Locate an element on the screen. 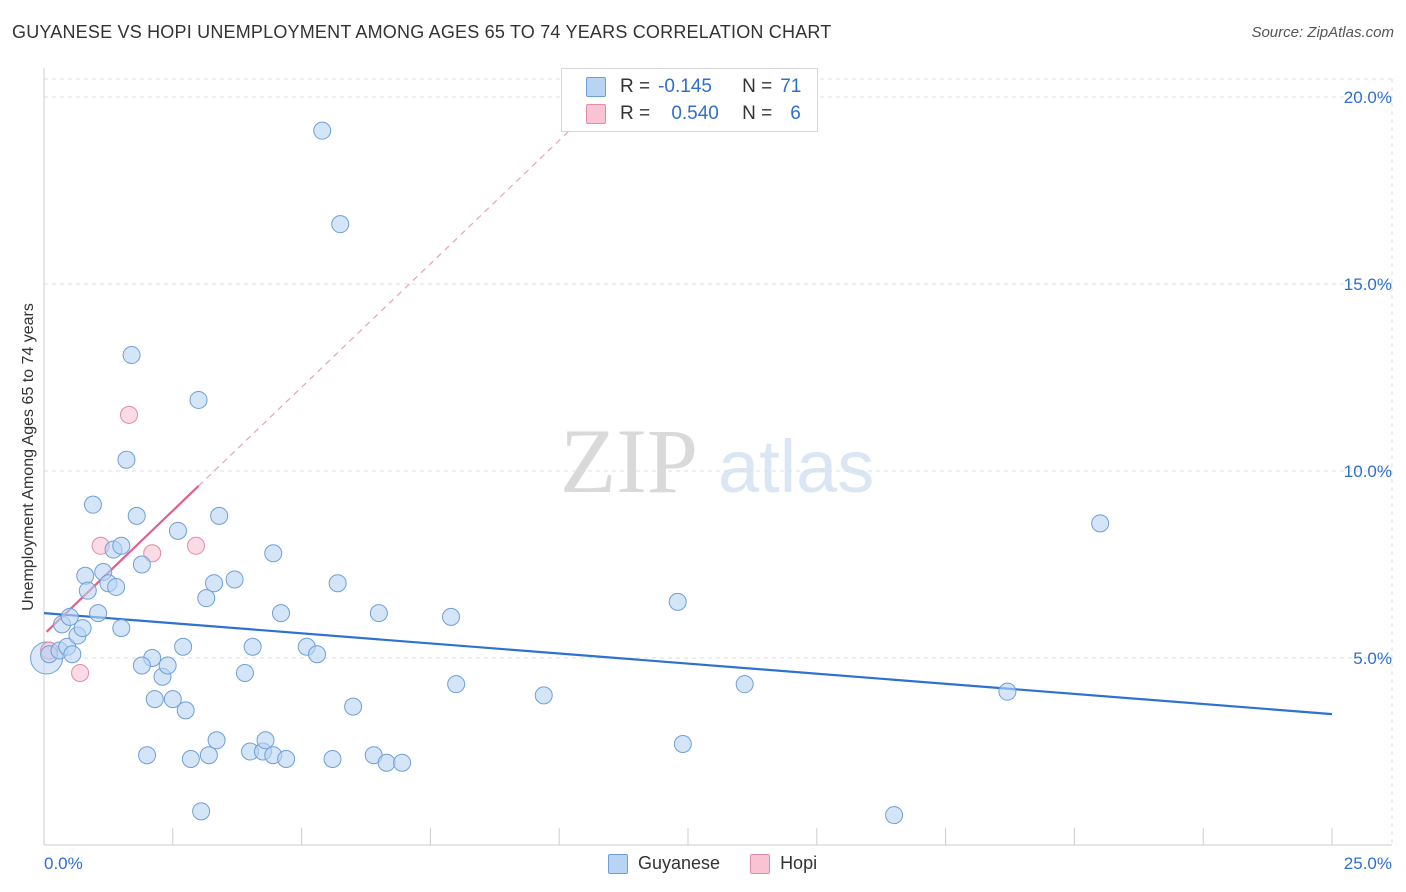 The height and width of the screenshot is (892, 1406). hopi-trend-line is located at coordinates (122, 559).